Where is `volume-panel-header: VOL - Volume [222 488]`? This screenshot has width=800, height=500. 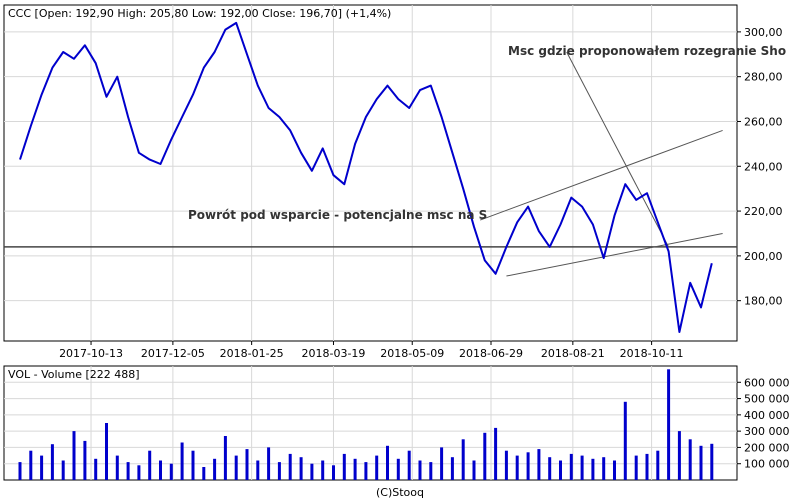 volume-panel-header: VOL - Volume [222 488] is located at coordinates (74, 374).